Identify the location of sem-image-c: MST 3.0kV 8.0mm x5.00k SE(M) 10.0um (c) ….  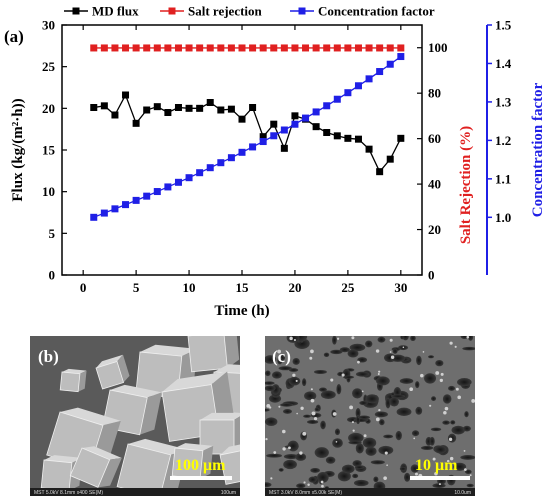
(370, 416).